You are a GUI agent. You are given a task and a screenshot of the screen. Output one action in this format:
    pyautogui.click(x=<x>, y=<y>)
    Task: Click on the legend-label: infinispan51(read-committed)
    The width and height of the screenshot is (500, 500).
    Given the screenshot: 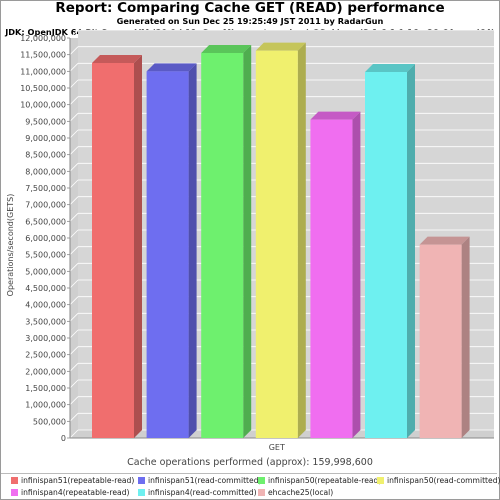 What is the action you would take?
    pyautogui.click(x=205, y=480)
    